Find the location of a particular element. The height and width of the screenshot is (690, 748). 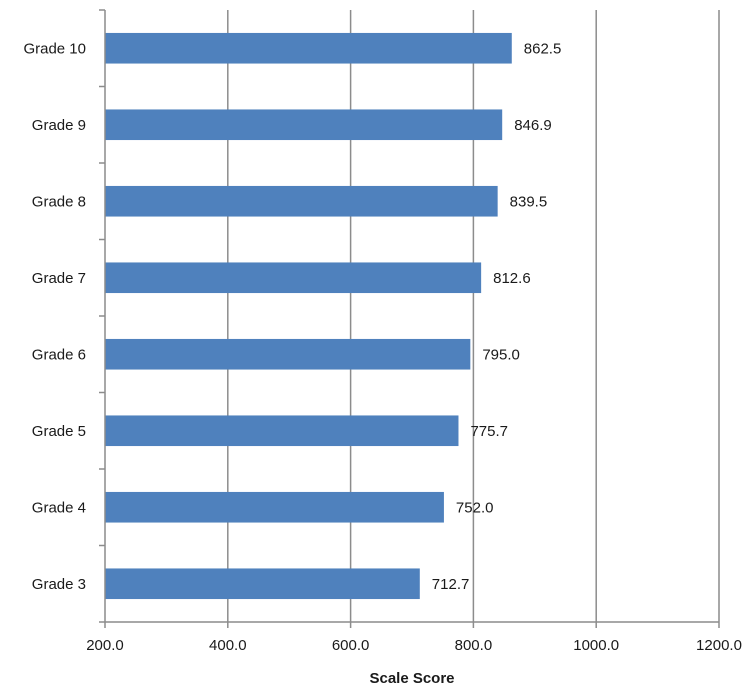

data-label: 795.0 is located at coordinates (501, 354).